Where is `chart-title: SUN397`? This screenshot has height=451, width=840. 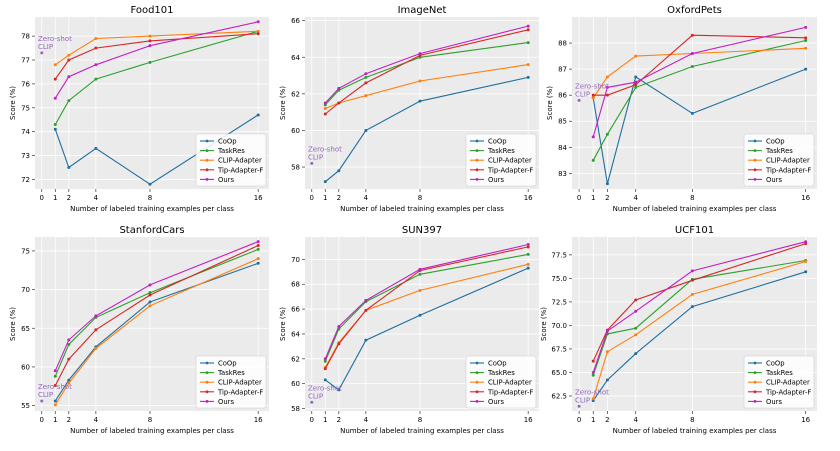 chart-title: SUN397 is located at coordinates (422, 230).